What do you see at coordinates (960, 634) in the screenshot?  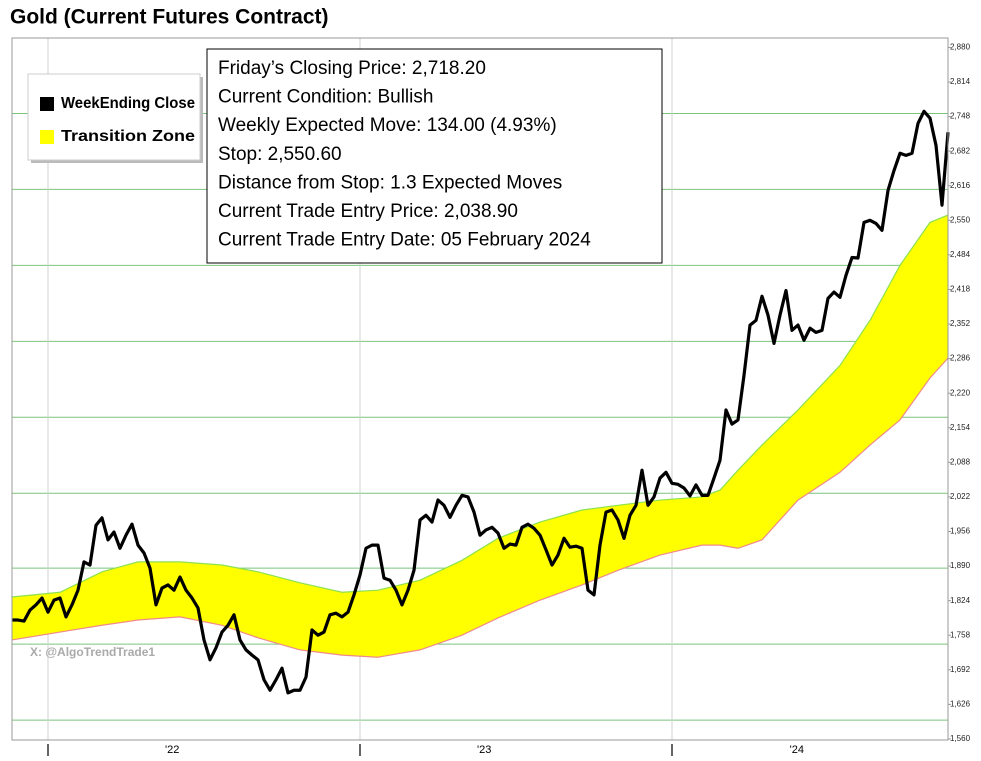 I see `y-tick-label: 1,758` at bounding box center [960, 634].